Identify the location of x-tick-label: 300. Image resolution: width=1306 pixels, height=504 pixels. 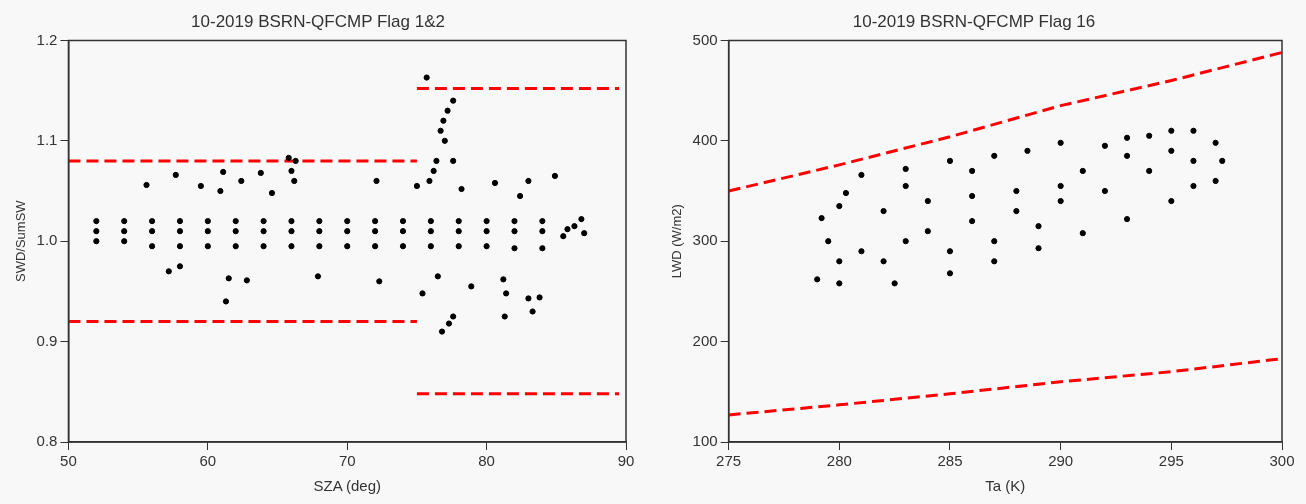
(1282, 461).